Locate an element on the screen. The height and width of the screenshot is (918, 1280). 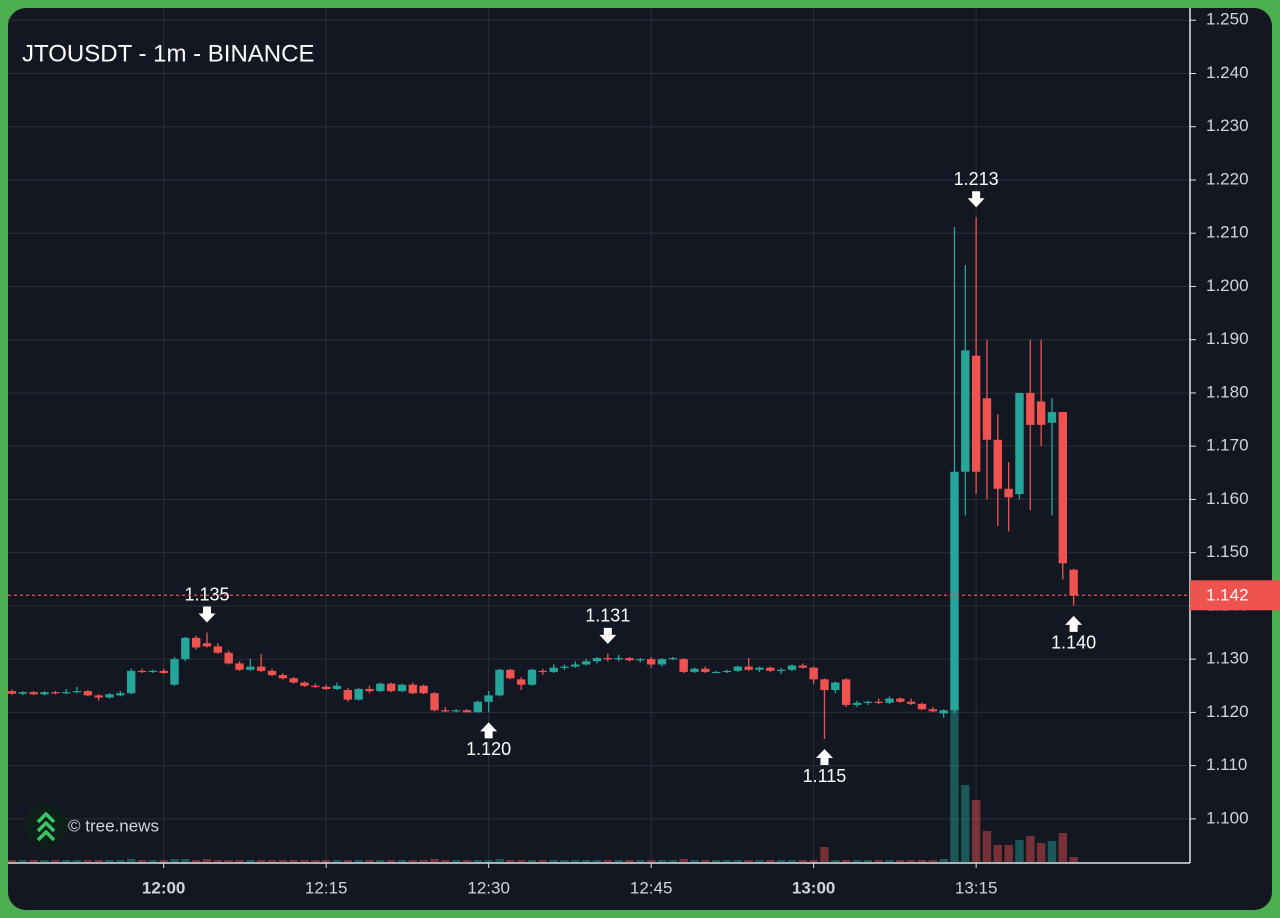
y-tick-label: 1.170 is located at coordinates (1227, 445).